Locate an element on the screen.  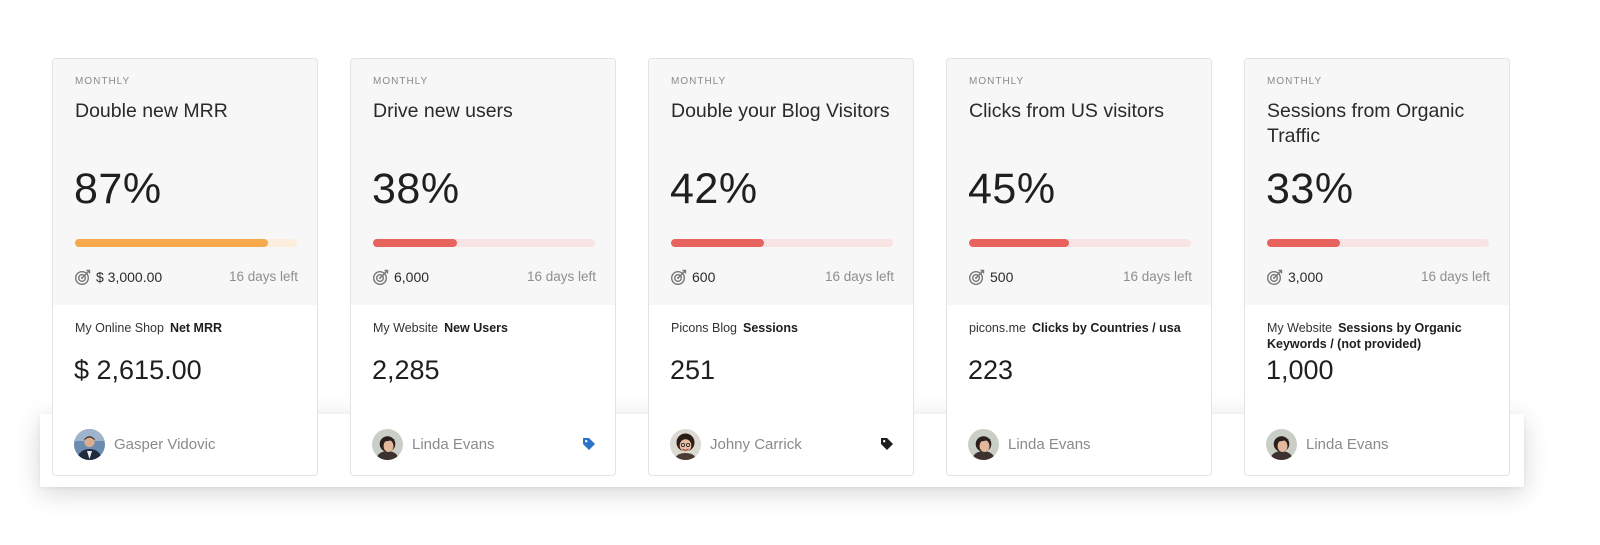
metric-name: Net MRR is located at coordinates (196, 328).